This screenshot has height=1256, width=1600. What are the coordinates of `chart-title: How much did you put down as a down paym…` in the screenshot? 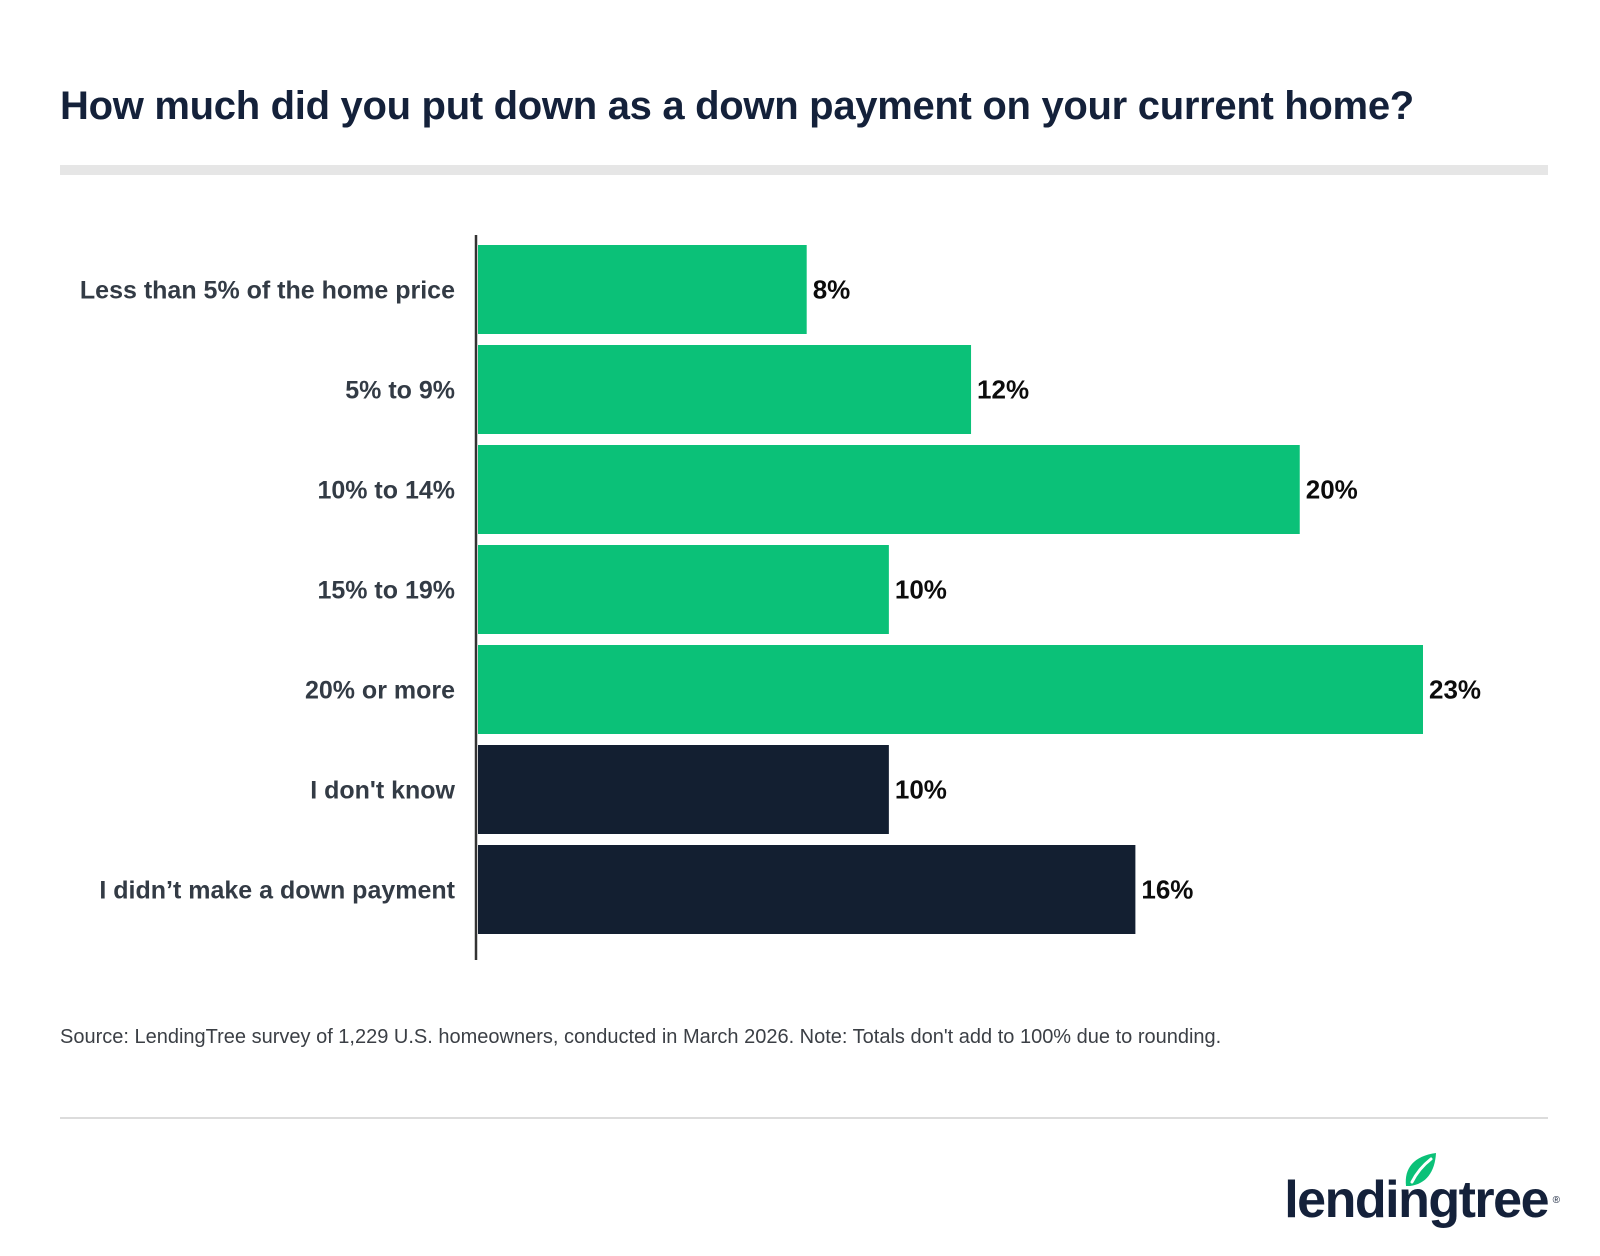 It's located at (737, 106).